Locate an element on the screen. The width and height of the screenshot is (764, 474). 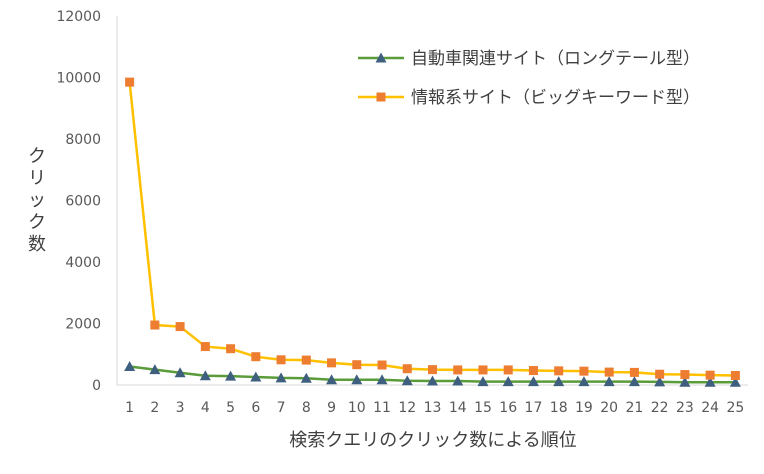
legend-item: 自動車関連サイト（ロングテール型） is located at coordinates (529, 59).